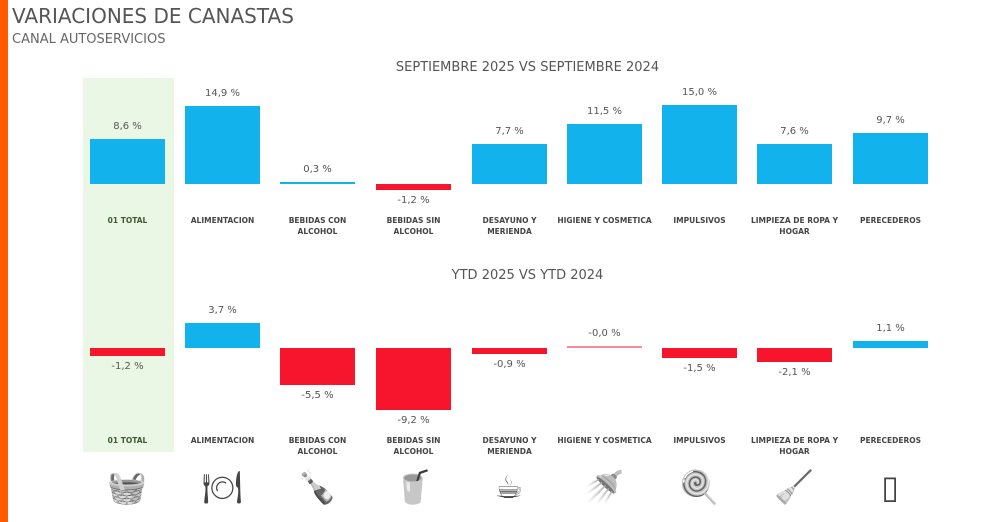 This screenshot has height=522, width=992. Describe the element at coordinates (890, 121) in the screenshot. I see `data-label: 9,7 %` at that location.